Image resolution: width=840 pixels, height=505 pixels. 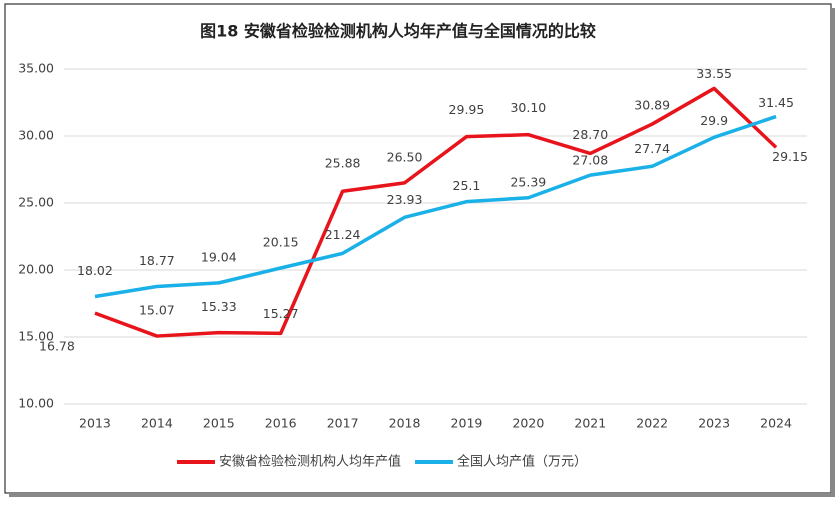 What do you see at coordinates (714, 120) in the screenshot?
I see `data-label: 29.9` at bounding box center [714, 120].